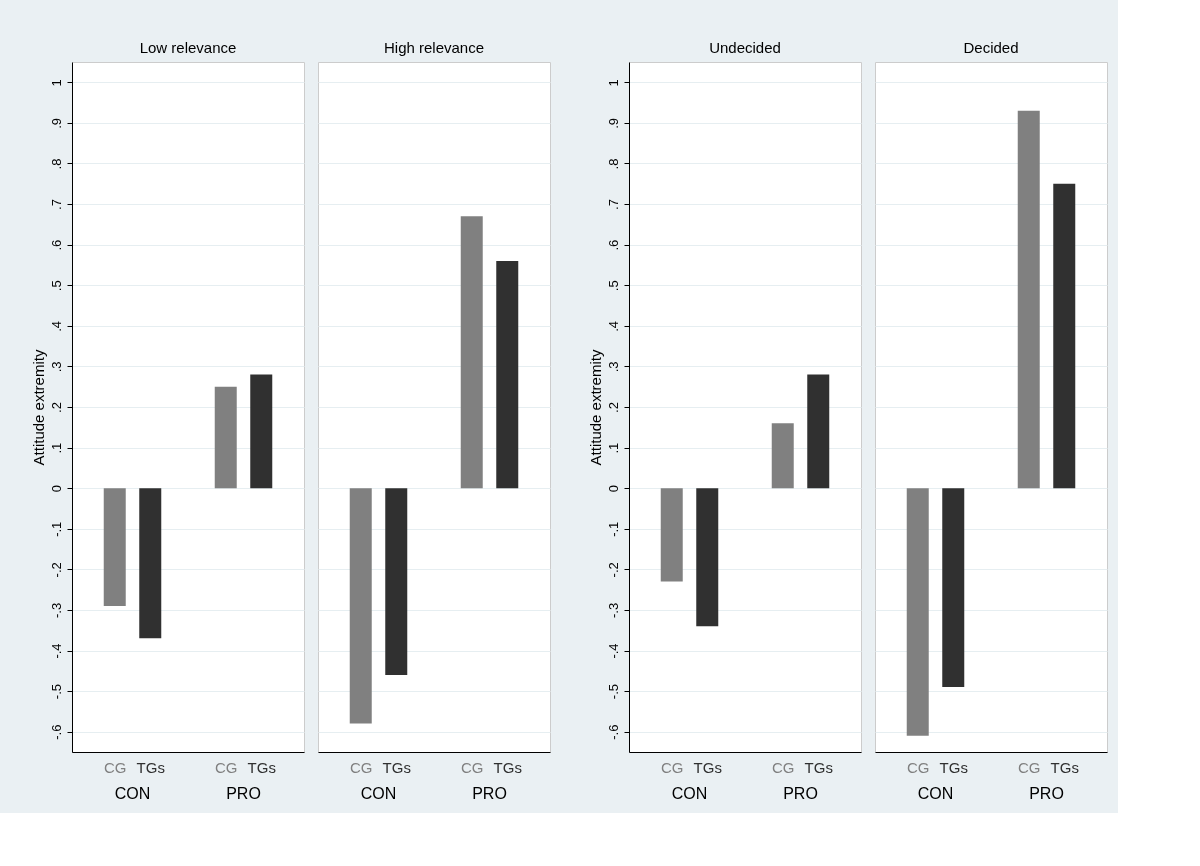 This screenshot has height=866, width=1200. I want to click on chart-title: Decided, so click(991, 47).